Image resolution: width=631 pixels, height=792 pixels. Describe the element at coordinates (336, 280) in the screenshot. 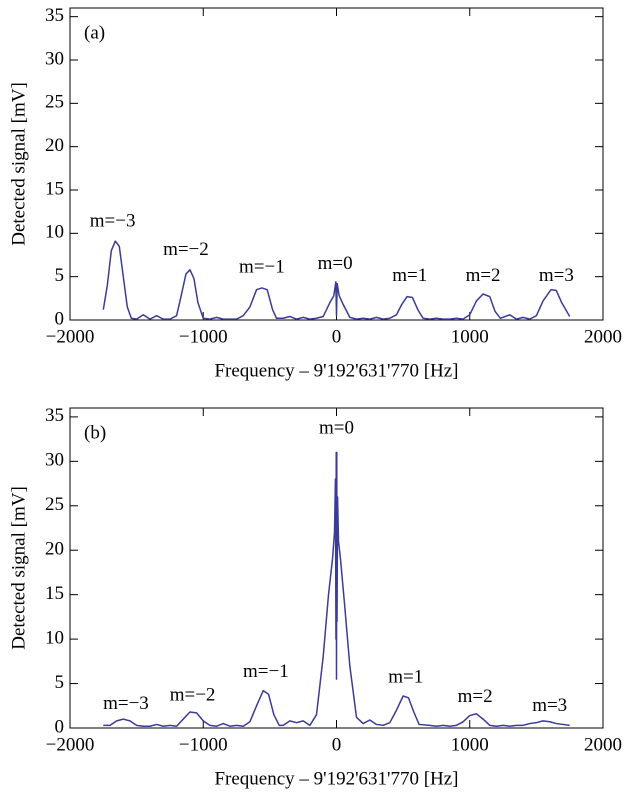

I see `signal-line` at that location.